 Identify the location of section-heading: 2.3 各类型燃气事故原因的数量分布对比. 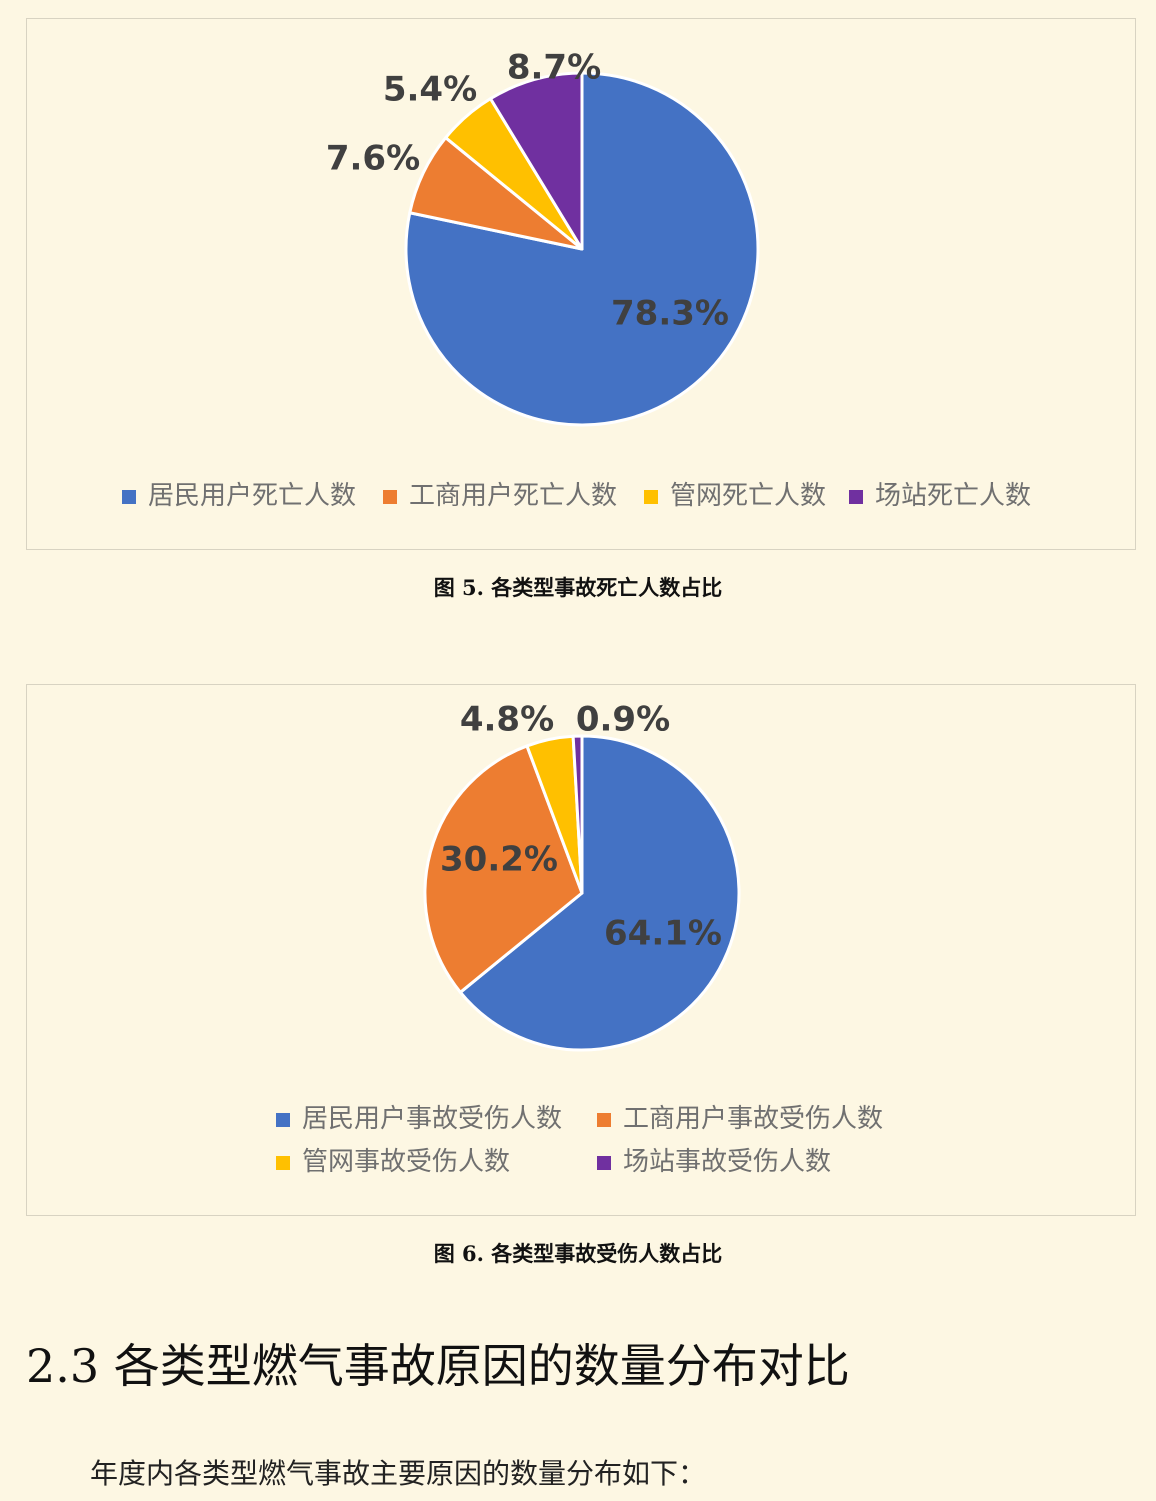
(438, 1366).